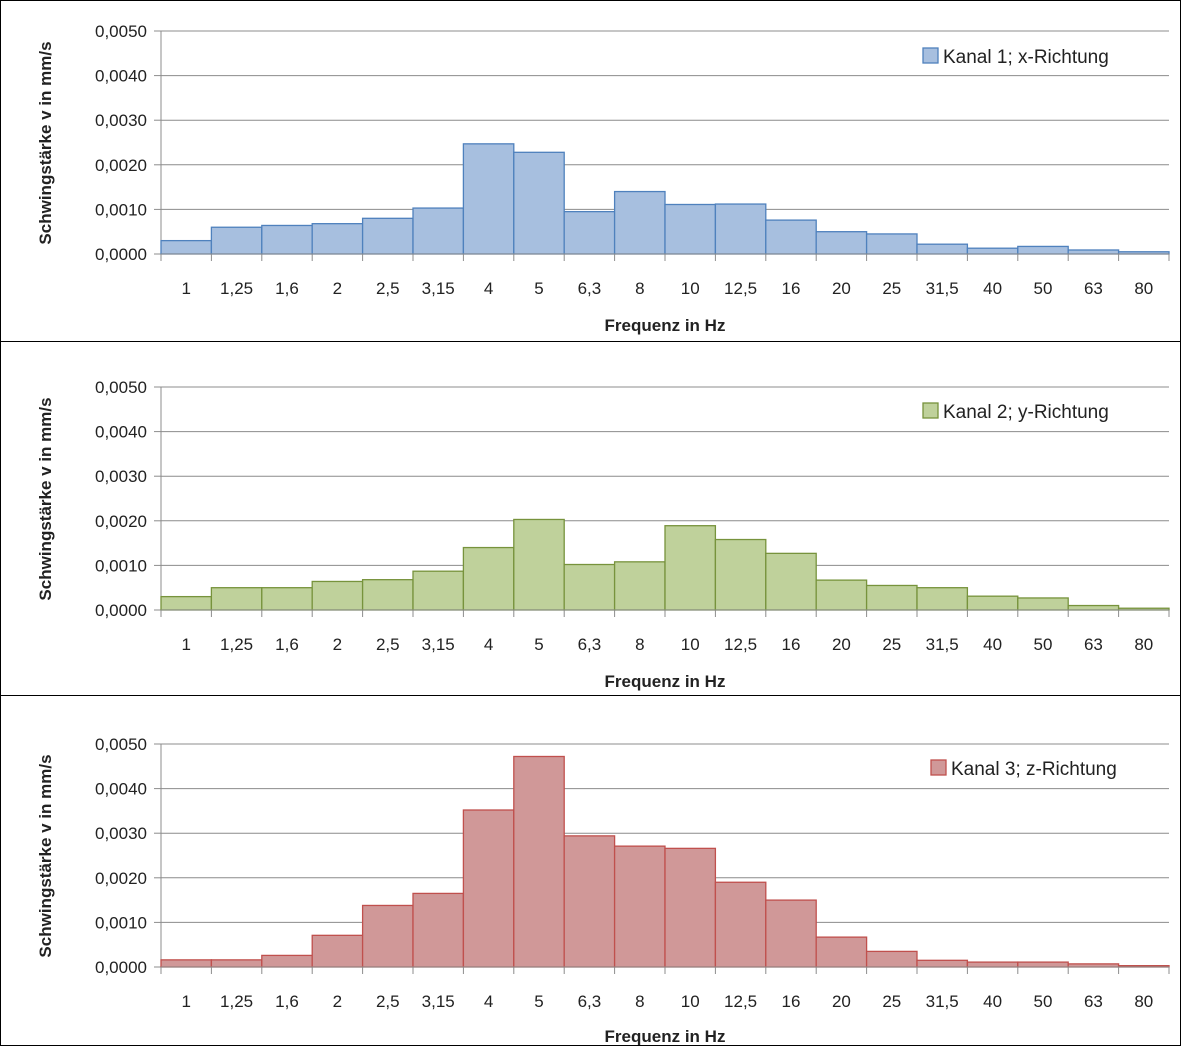 The image size is (1181, 1046). Describe the element at coordinates (185, 288) in the screenshot. I see `x-tick-label: 1` at that location.